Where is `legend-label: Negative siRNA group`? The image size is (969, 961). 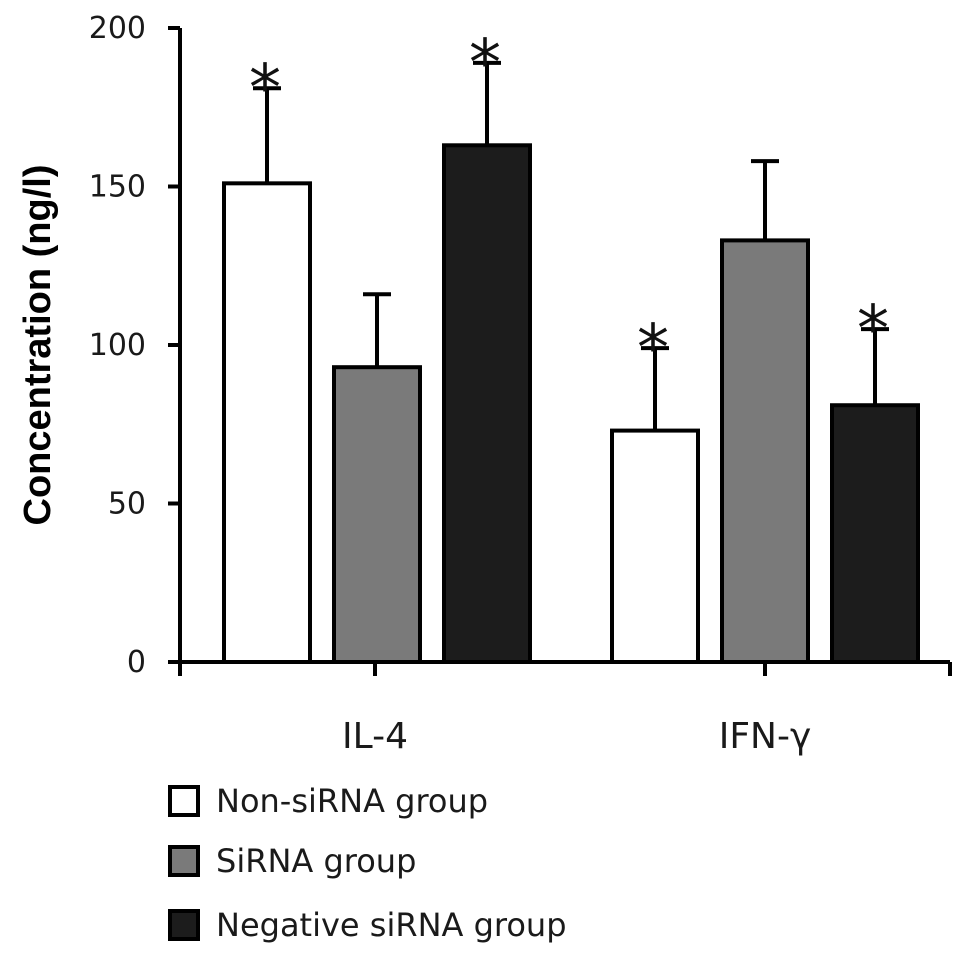 legend-label: Negative siRNA group is located at coordinates (391, 925).